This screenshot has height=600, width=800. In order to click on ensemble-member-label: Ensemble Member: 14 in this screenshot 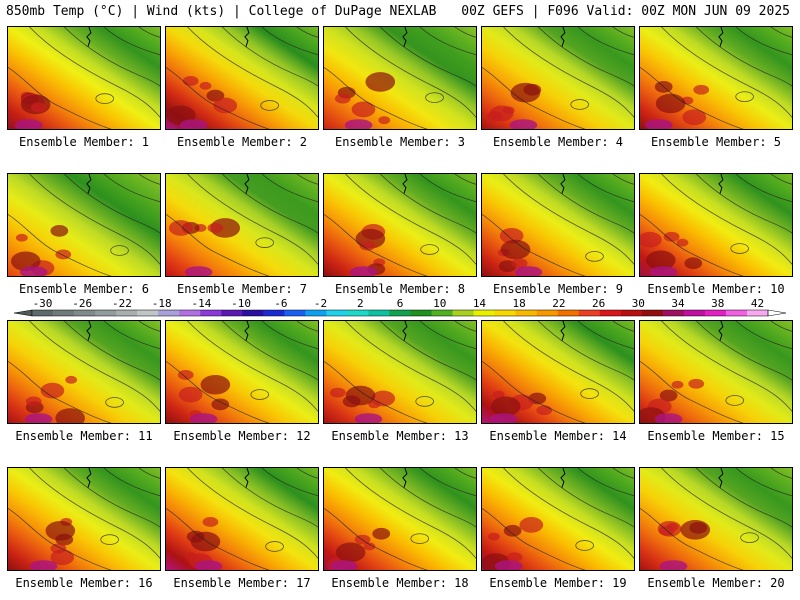, I will do `click(558, 436)`.